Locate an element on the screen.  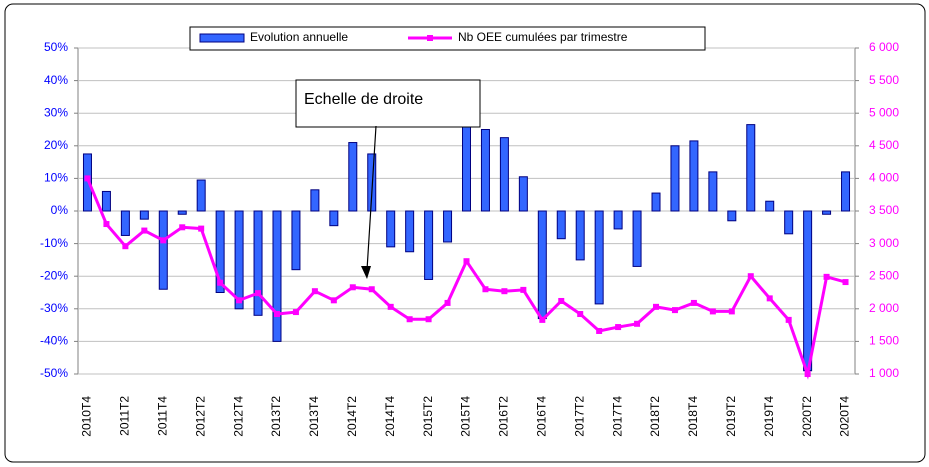
y2-tick-label: 5 000 is located at coordinates (884, 112).